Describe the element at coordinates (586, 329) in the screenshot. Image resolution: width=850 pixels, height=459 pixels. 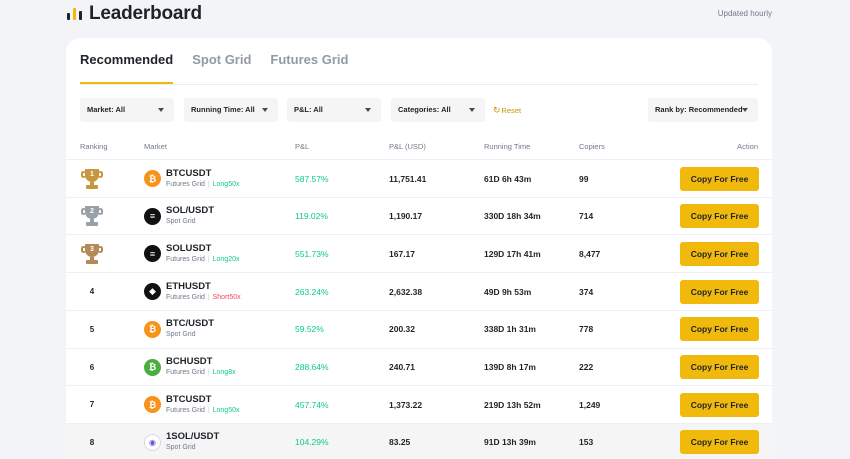
I see `copiers-value: 778` at that location.